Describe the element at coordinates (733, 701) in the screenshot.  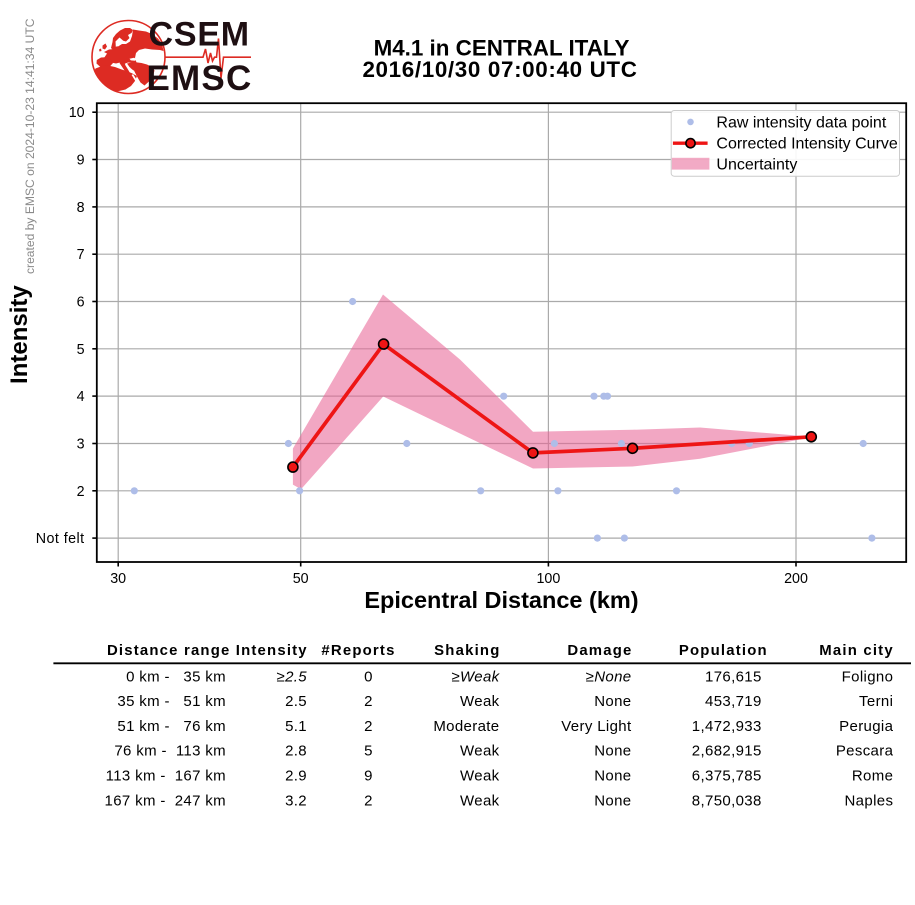
I see `svg-text: 453,719` at that location.